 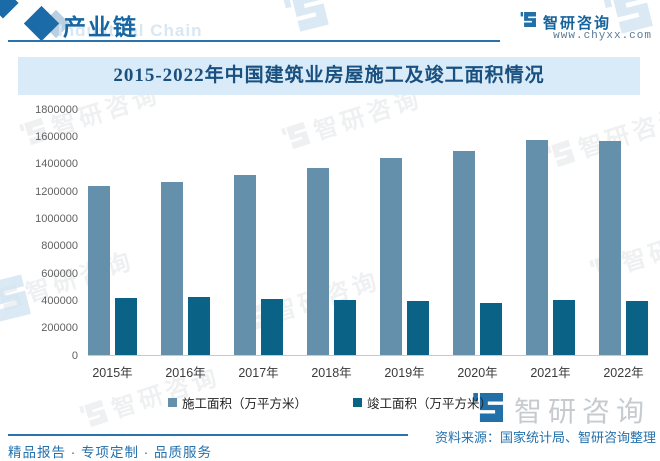 I want to click on y-tick-label: 1800000, so click(x=56, y=109).